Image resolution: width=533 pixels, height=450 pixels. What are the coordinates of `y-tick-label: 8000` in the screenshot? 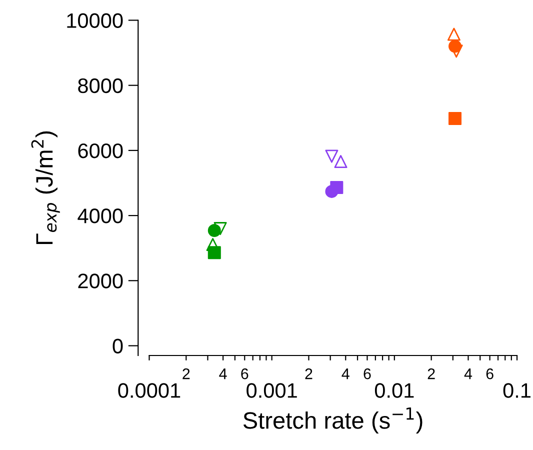 It's located at (100, 86).